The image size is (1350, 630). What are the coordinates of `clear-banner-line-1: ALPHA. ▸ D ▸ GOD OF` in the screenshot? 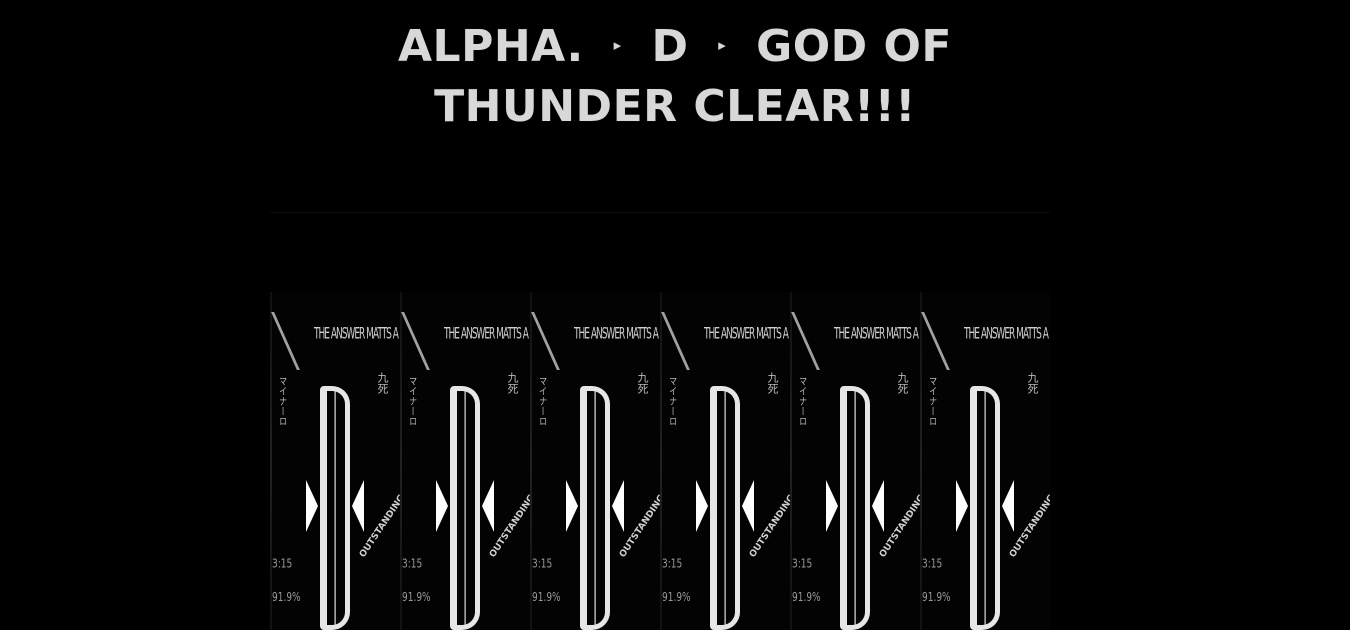 It's located at (675, 48).